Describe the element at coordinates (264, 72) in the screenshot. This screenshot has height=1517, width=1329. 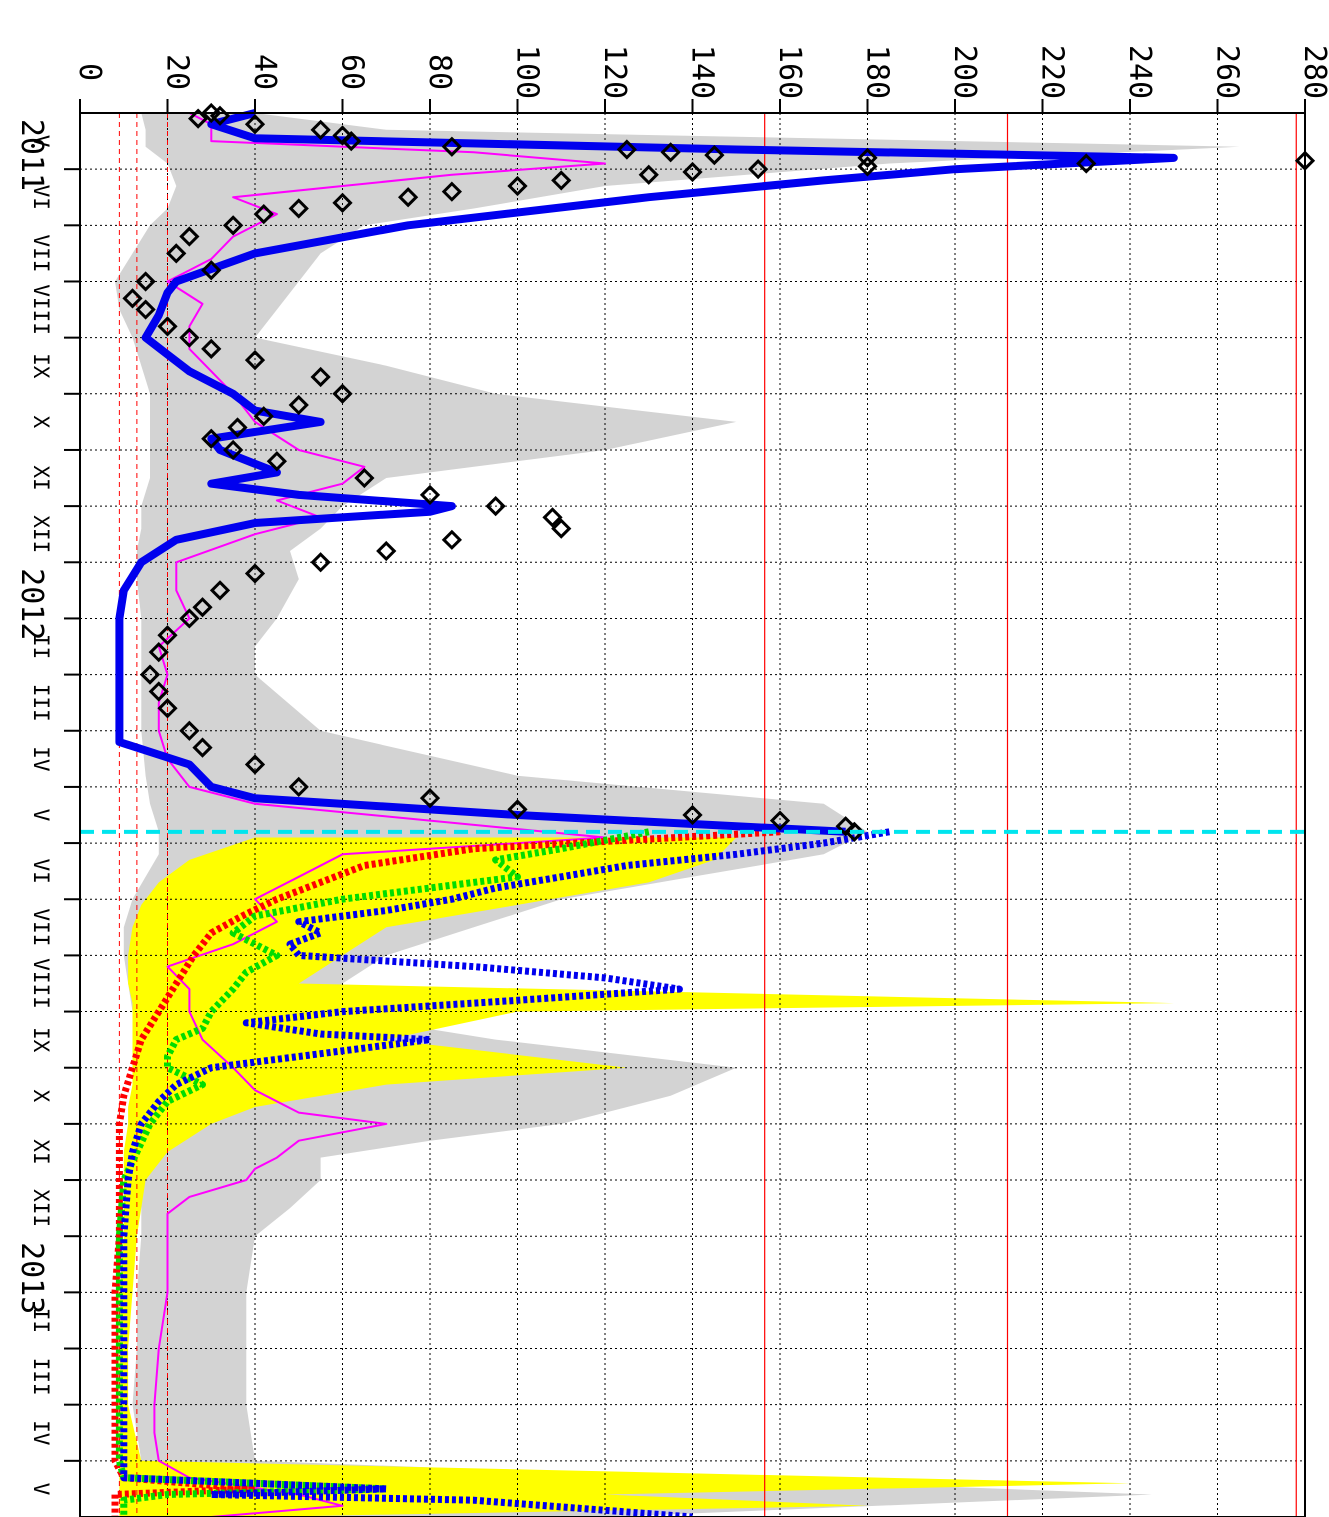
I see `value-tick-label: 40` at that location.